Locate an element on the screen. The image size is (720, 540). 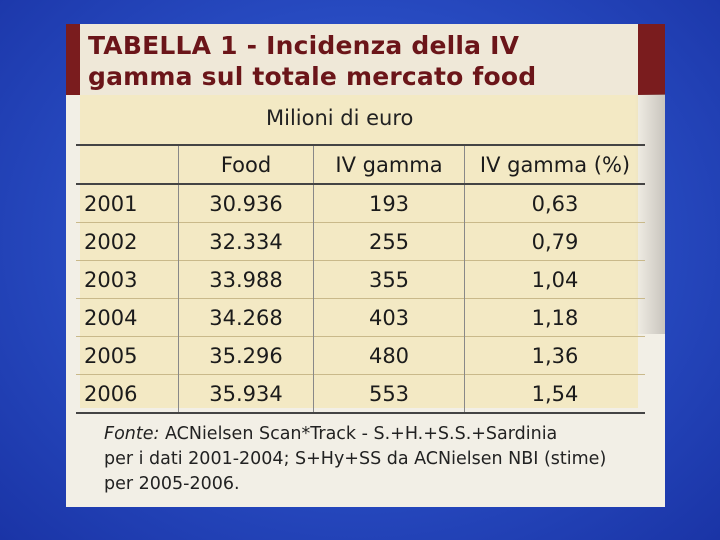
source-line-3: per 2005-2006. is located at coordinates (172, 484).